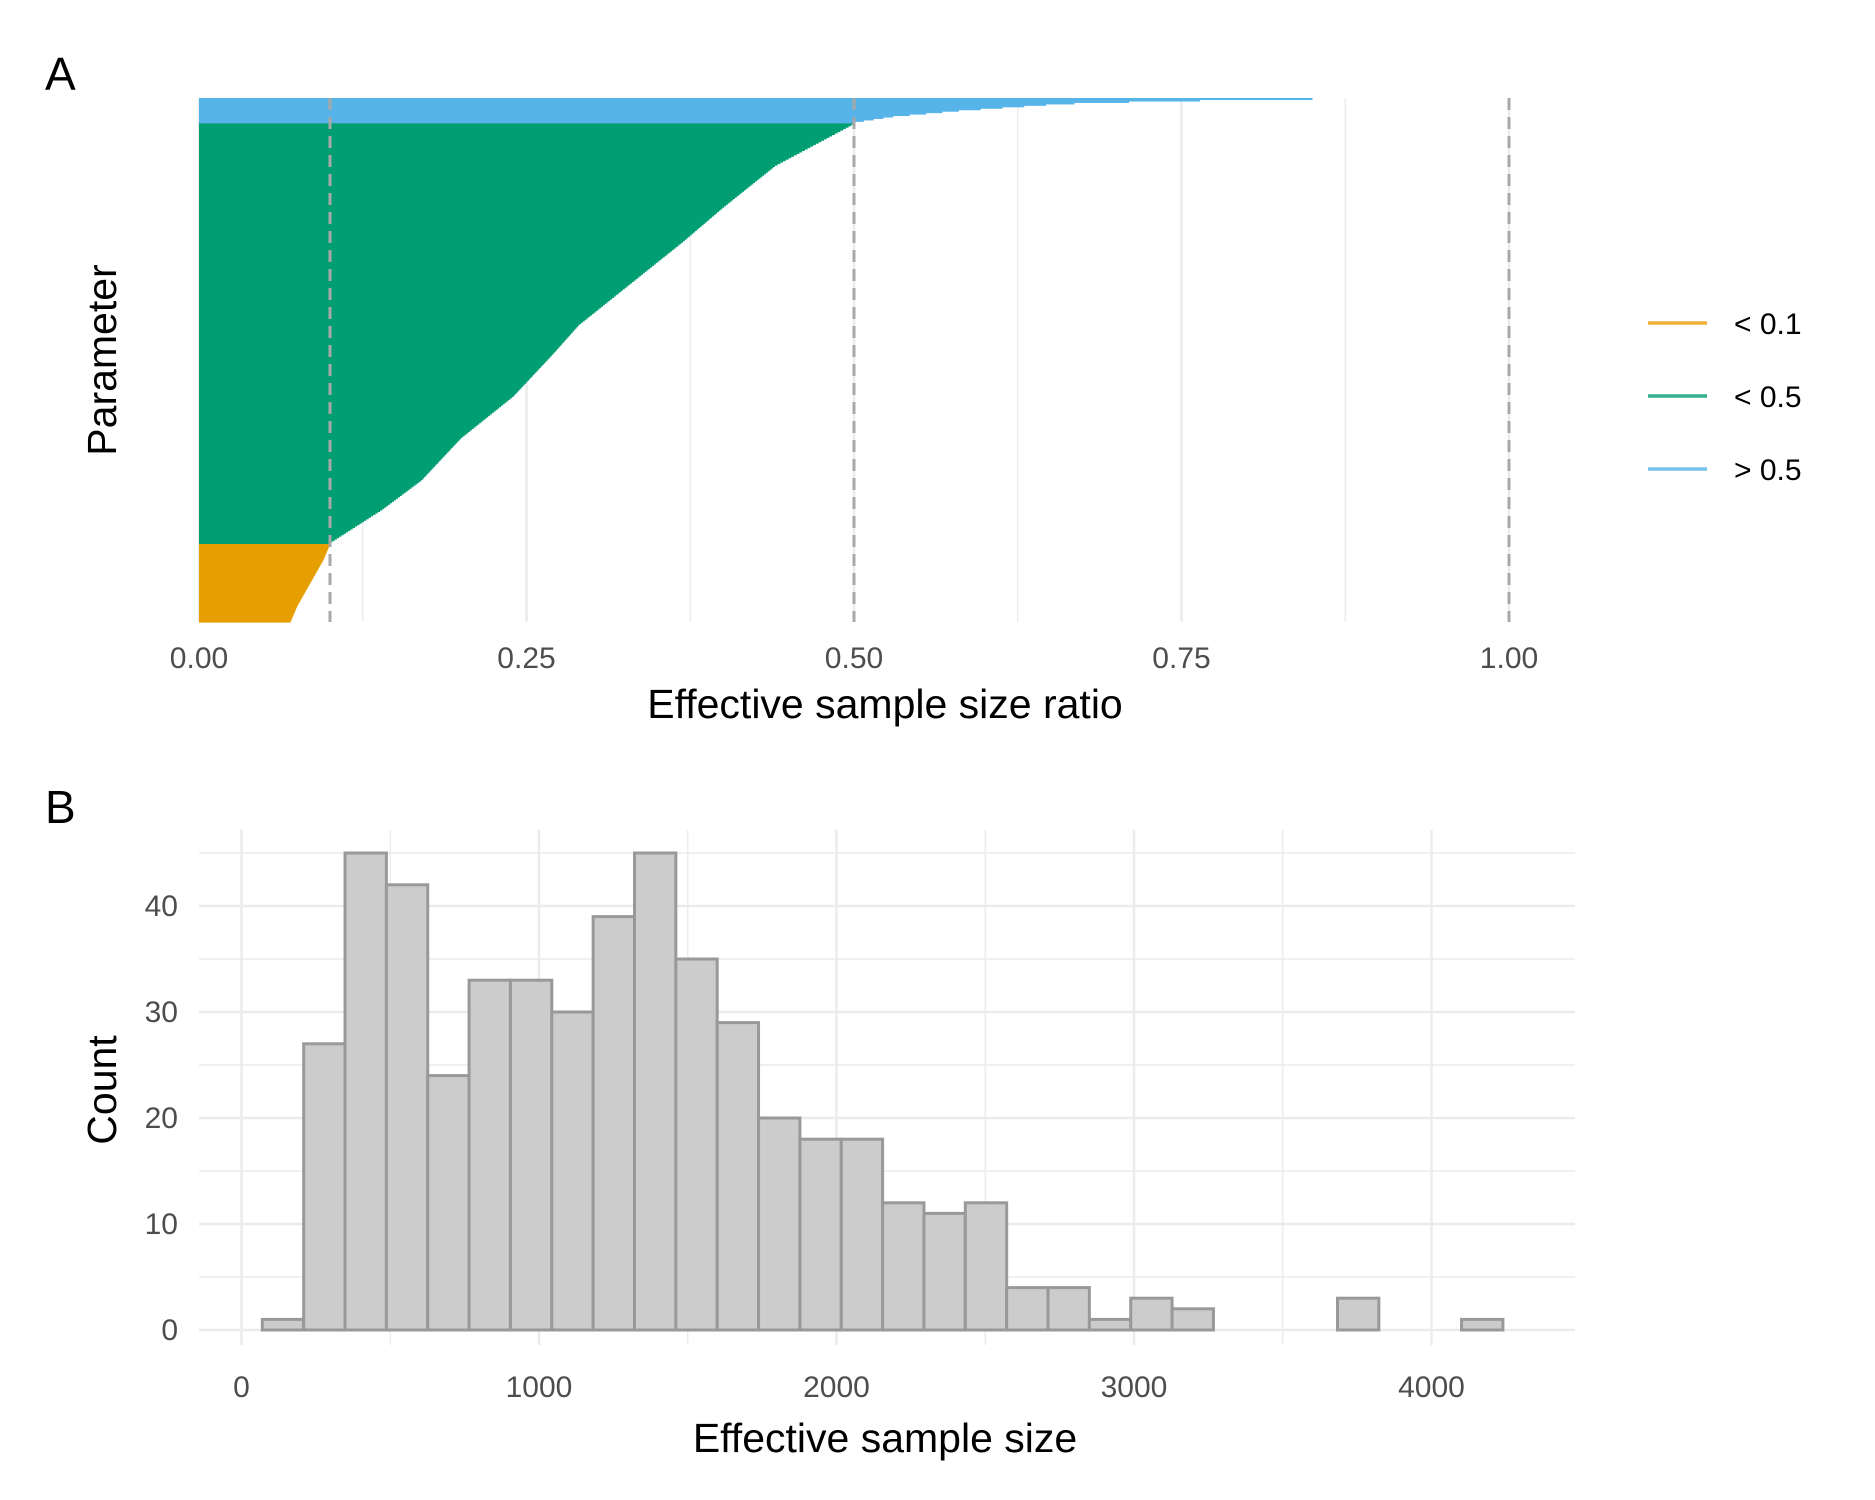 The width and height of the screenshot is (1875, 1500). What do you see at coordinates (169, 1330) in the screenshot?
I see `panel-b-y-tick-label: 0` at bounding box center [169, 1330].